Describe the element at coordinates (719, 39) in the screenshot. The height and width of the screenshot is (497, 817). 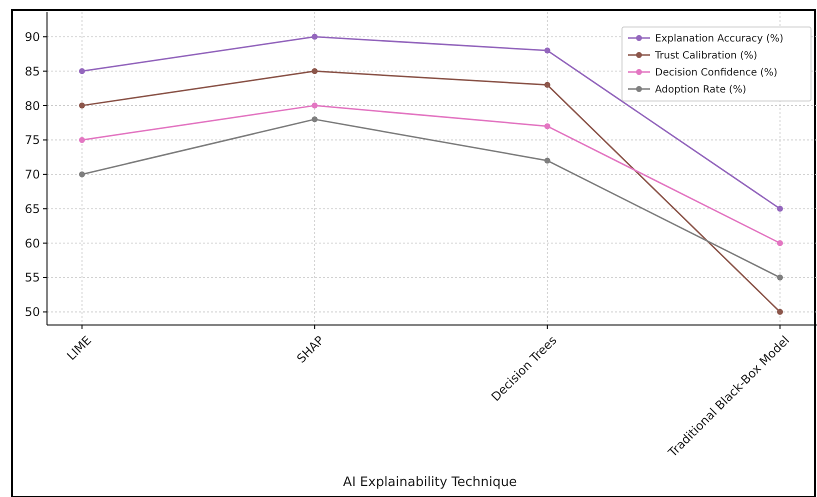
I see `legend-label: Explanation Accuracy (%)` at that location.